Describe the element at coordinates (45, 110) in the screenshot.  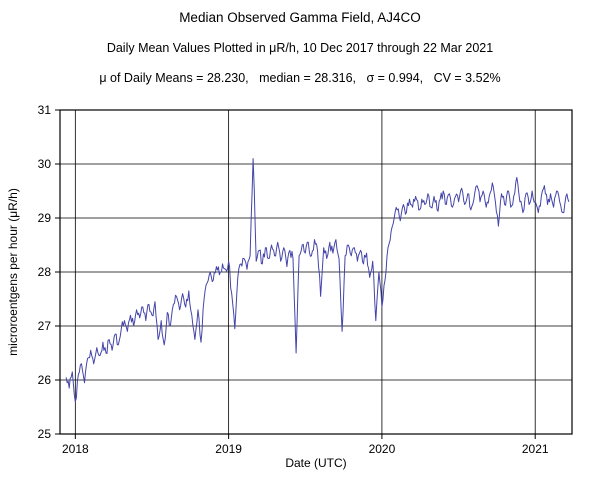
I see `y-tick-label: 31` at that location.